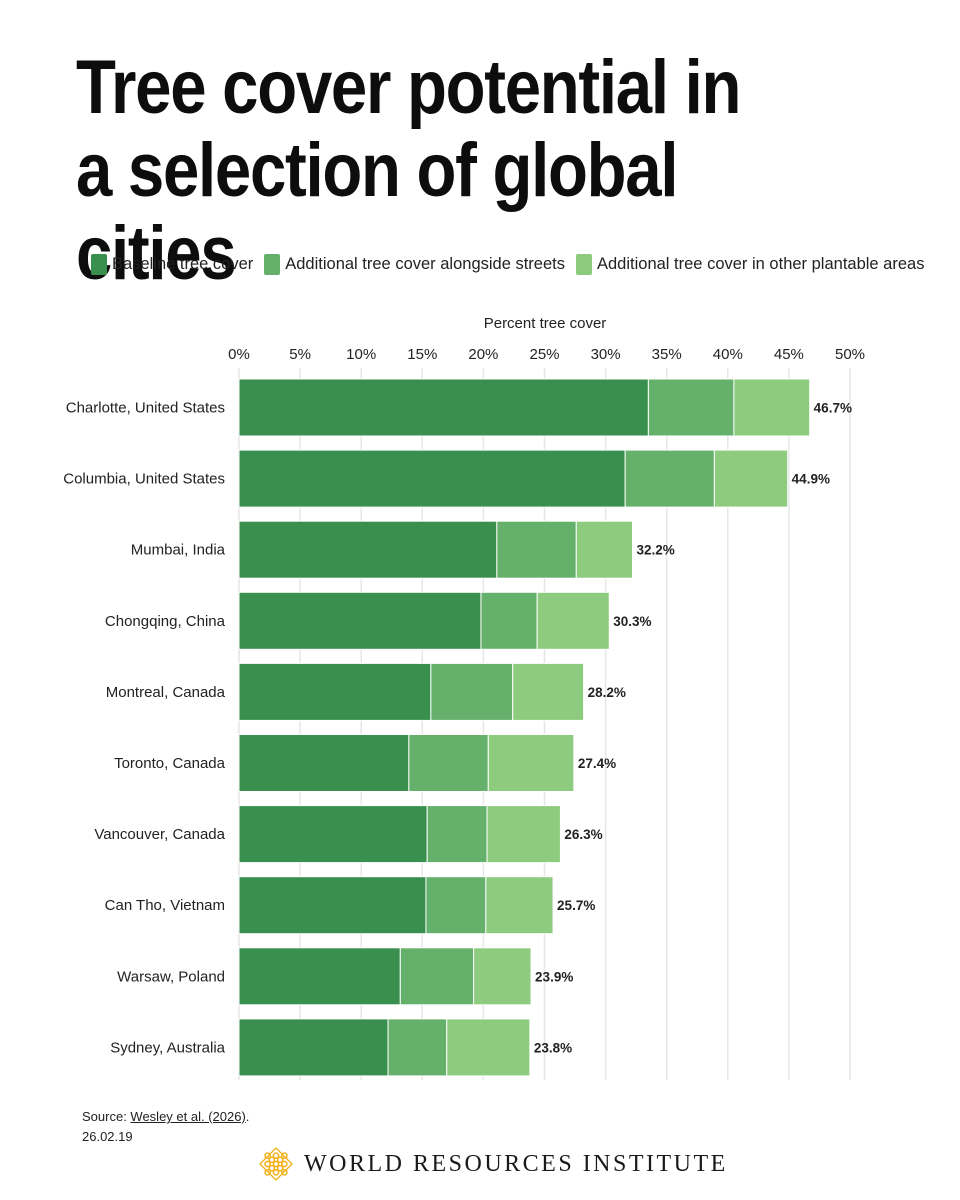 The width and height of the screenshot is (960, 1200). What do you see at coordinates (99, 264) in the screenshot?
I see `legend-swatch-baseline` at bounding box center [99, 264].